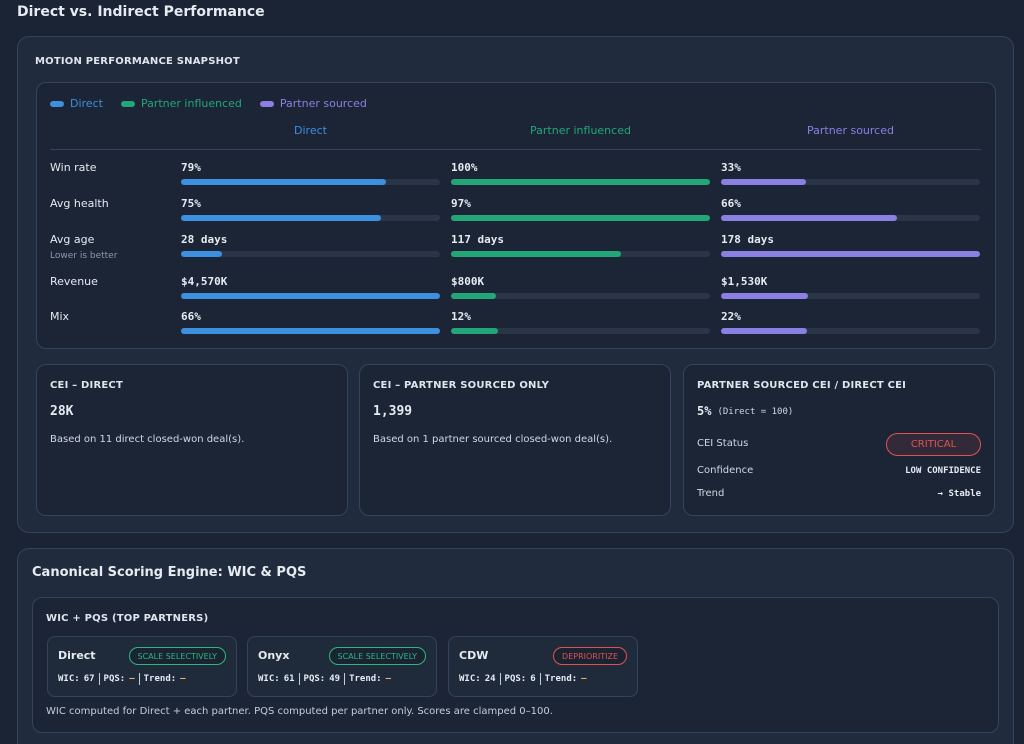  I want to click on value-label: 79%, so click(191, 167).